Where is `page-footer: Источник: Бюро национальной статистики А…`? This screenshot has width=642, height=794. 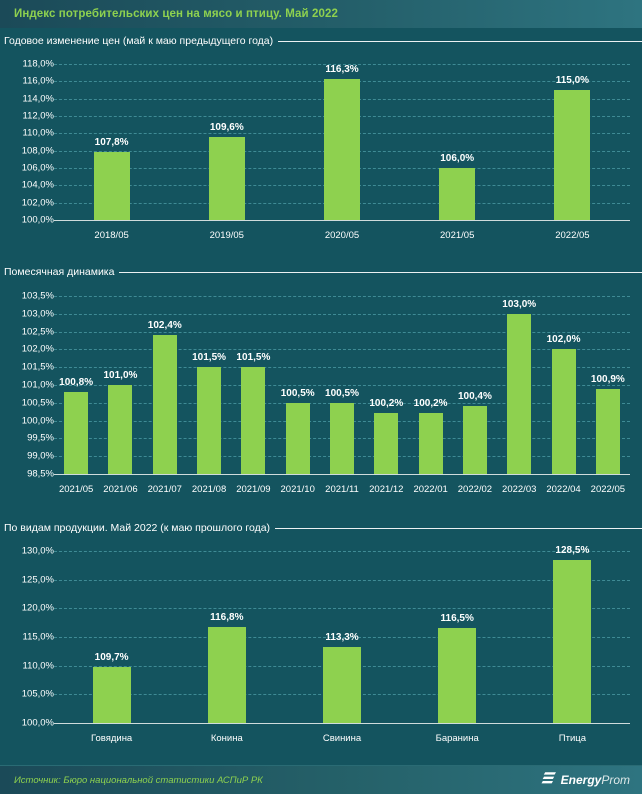 page-footer: Источник: Бюро национальной статистики А… is located at coordinates (321, 779).